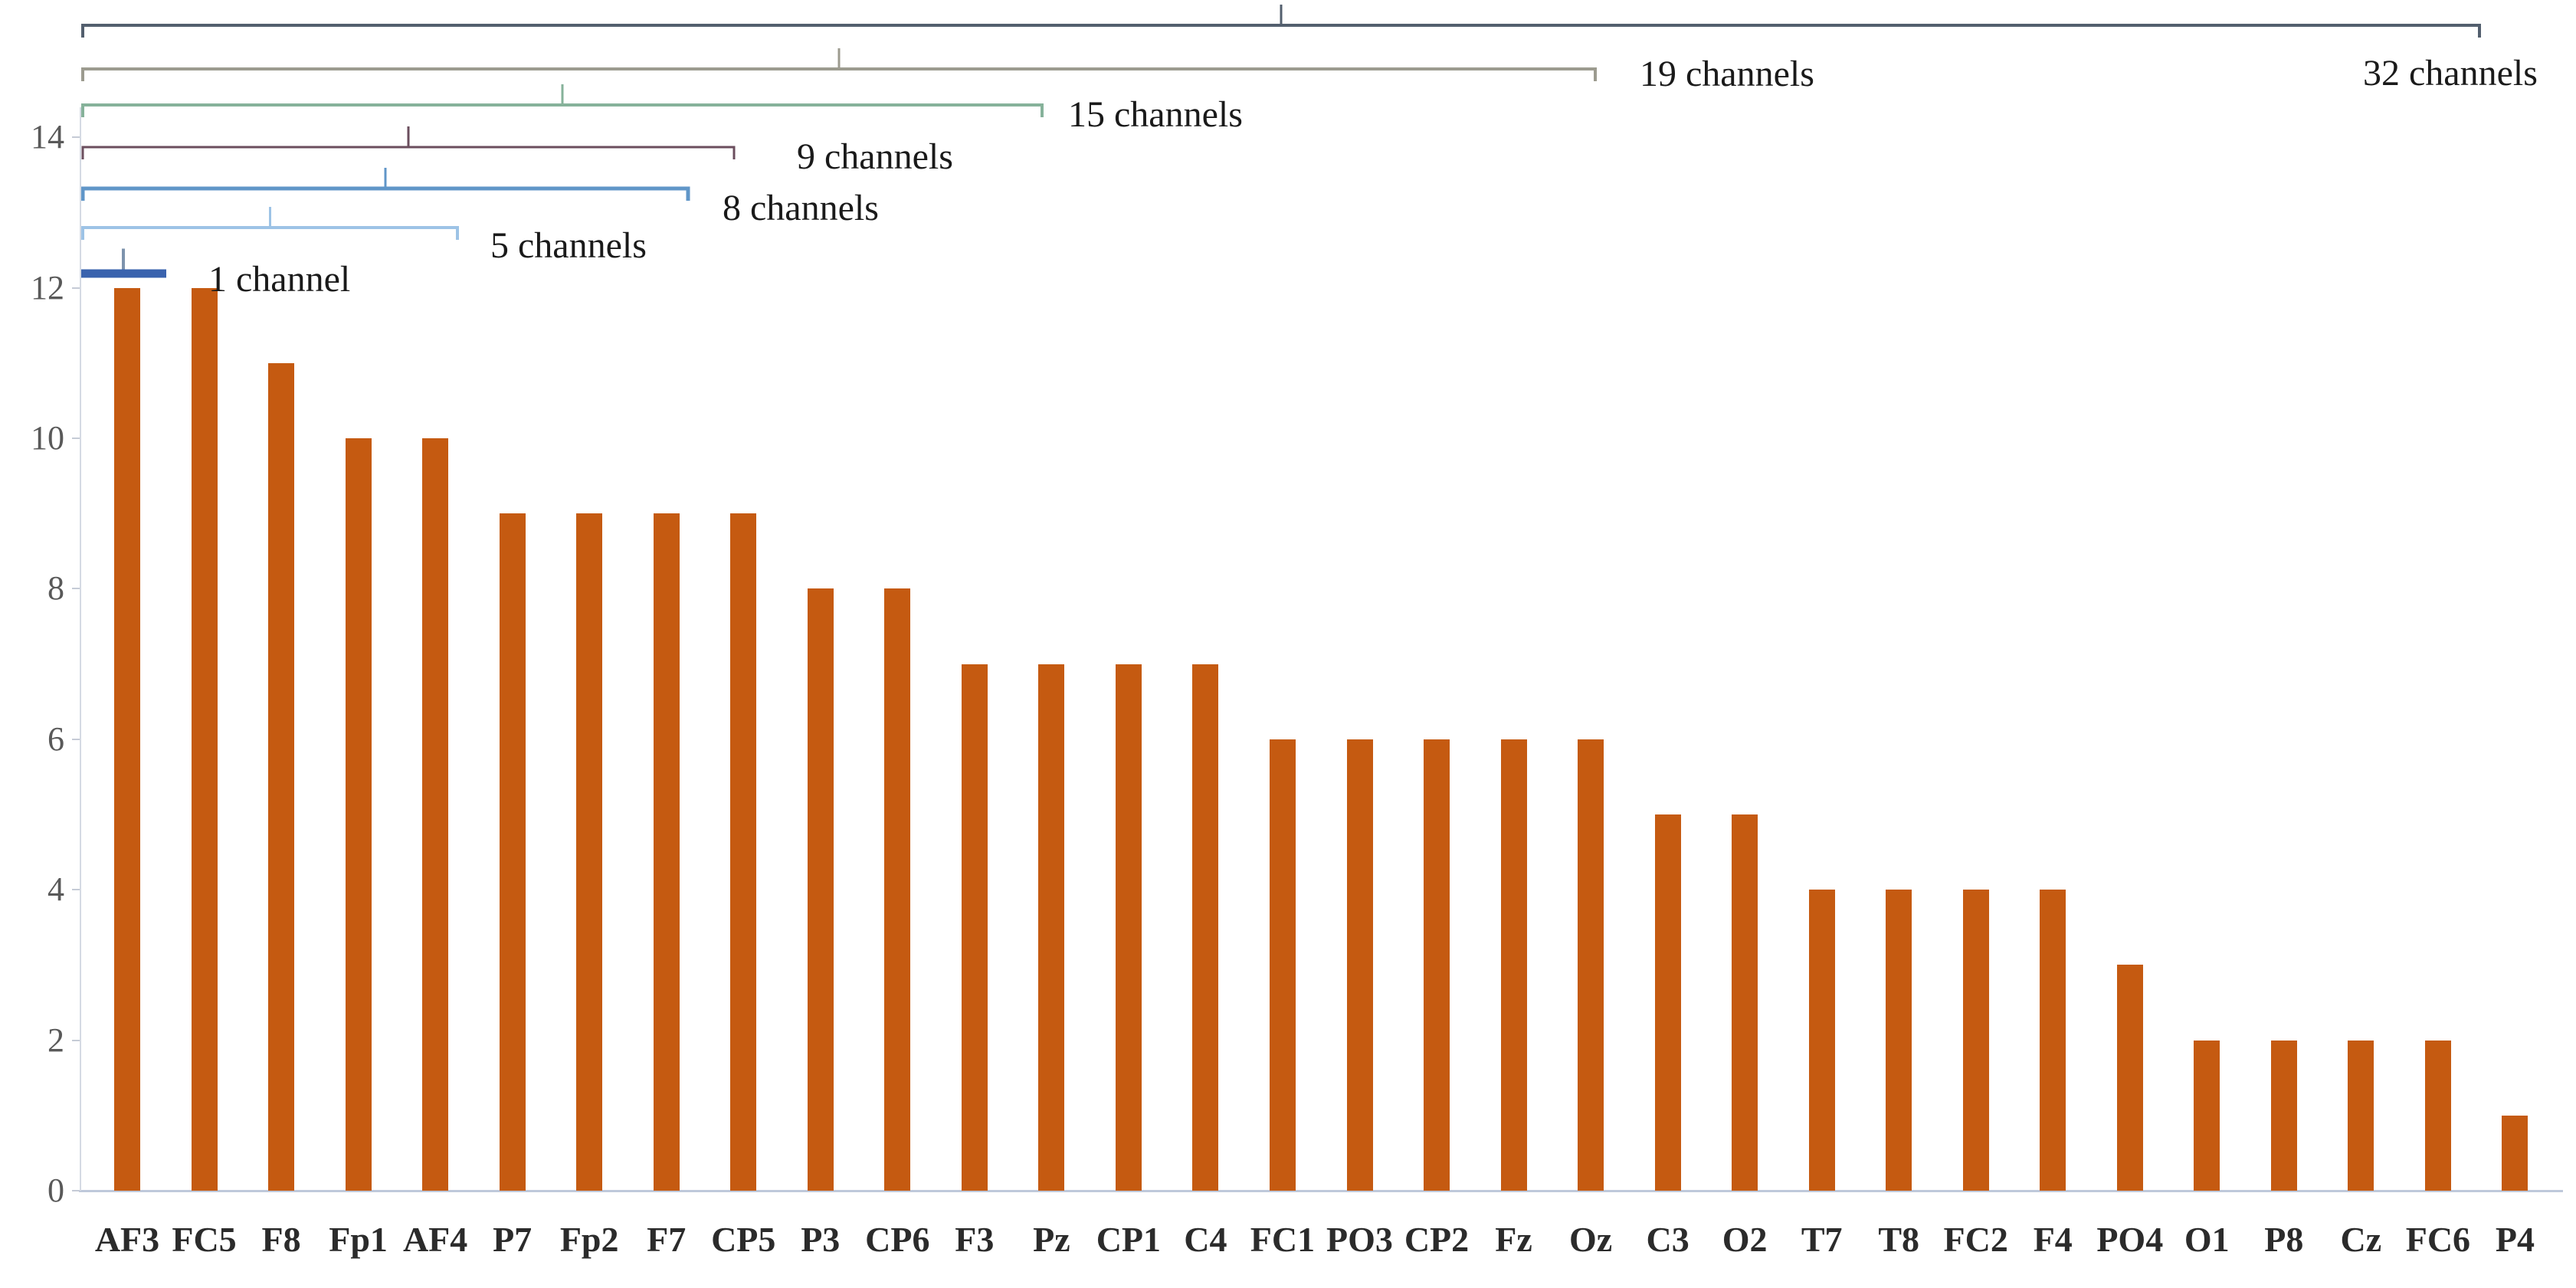 The image size is (2576, 1288). I want to click on y-tick-label-8: 8, so click(56, 588).